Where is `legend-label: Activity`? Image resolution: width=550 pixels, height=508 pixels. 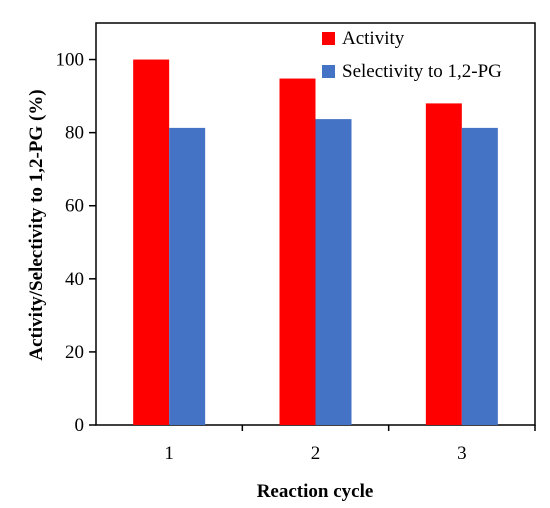 legend-label: Activity is located at coordinates (373, 38).